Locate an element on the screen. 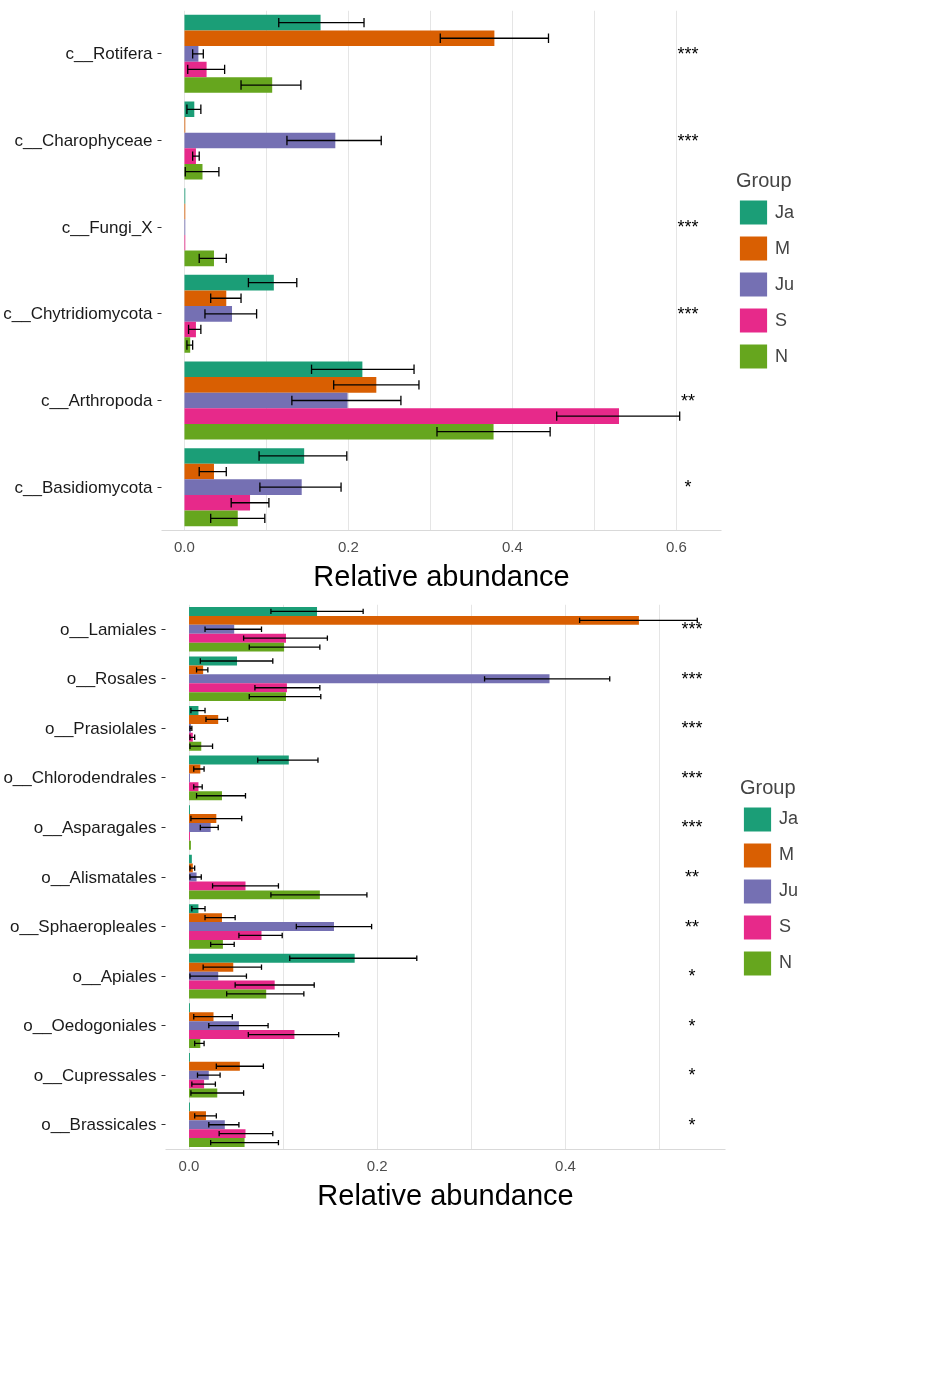  y-tick-label: o__Brassicales is located at coordinates (99, 1125).